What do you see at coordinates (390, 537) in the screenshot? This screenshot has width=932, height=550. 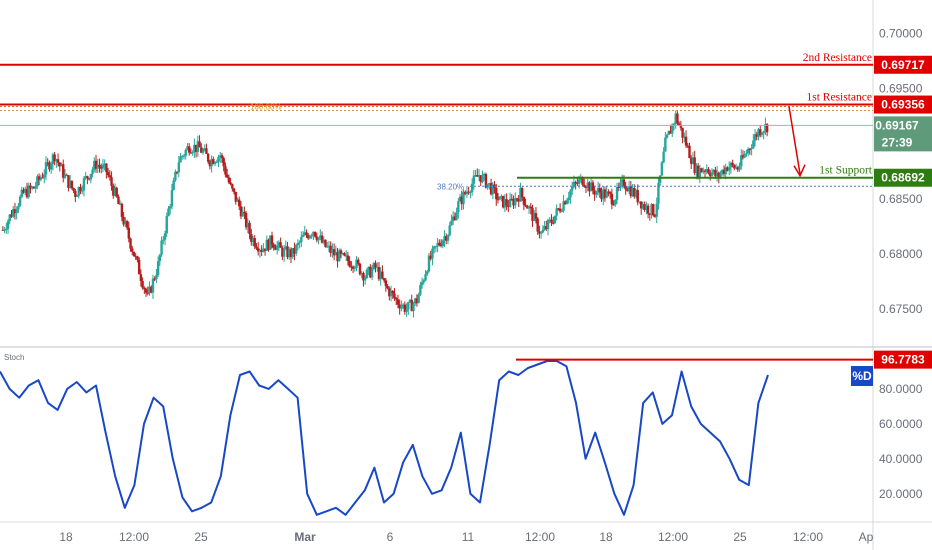 I see `time-axis-tick-label: 6` at bounding box center [390, 537].